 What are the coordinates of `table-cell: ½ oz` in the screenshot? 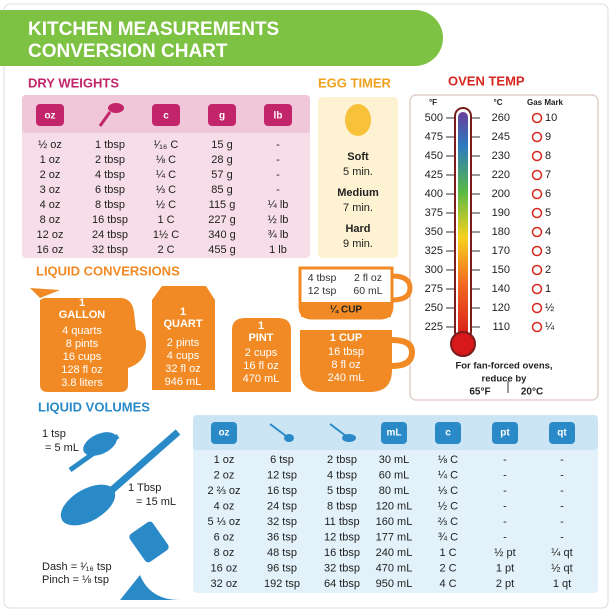 It's located at (50, 145).